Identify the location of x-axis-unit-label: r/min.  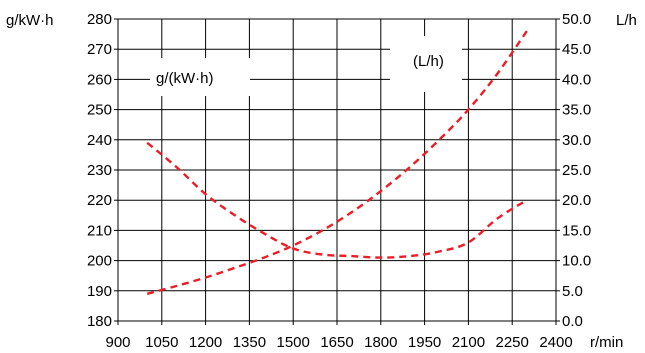
(606, 342).